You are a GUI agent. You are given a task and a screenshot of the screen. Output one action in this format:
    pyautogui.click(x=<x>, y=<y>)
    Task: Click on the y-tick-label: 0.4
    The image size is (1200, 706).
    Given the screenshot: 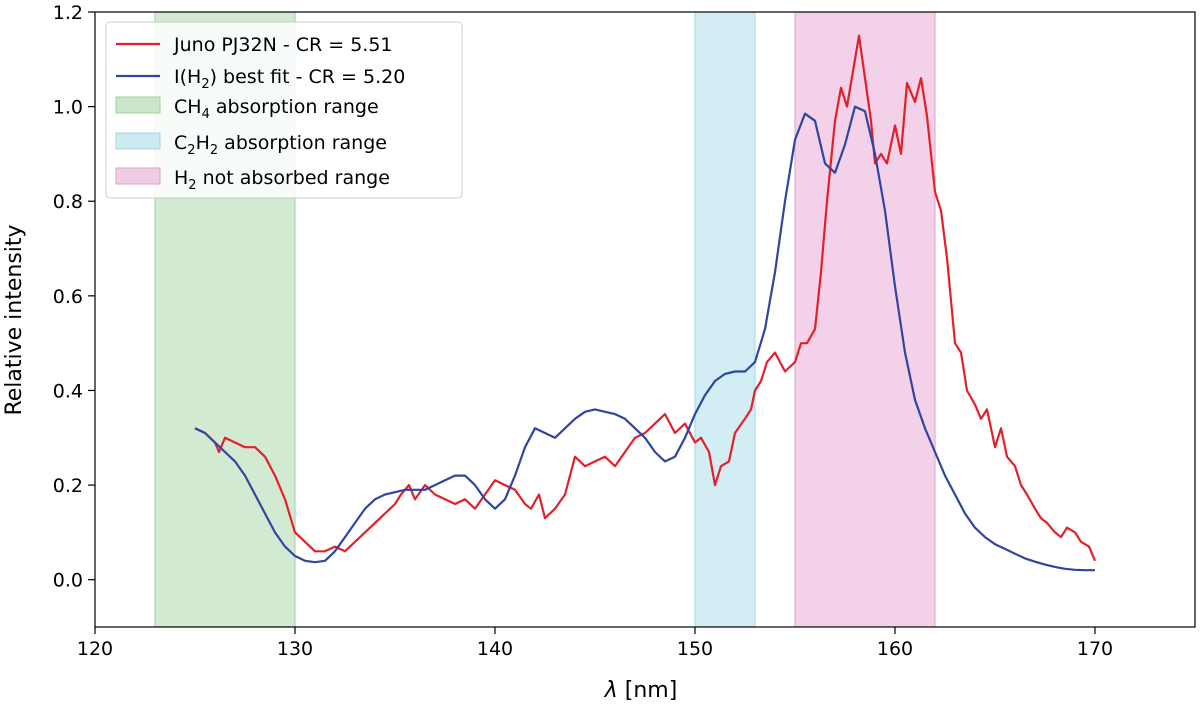 What is the action you would take?
    pyautogui.click(x=68, y=391)
    